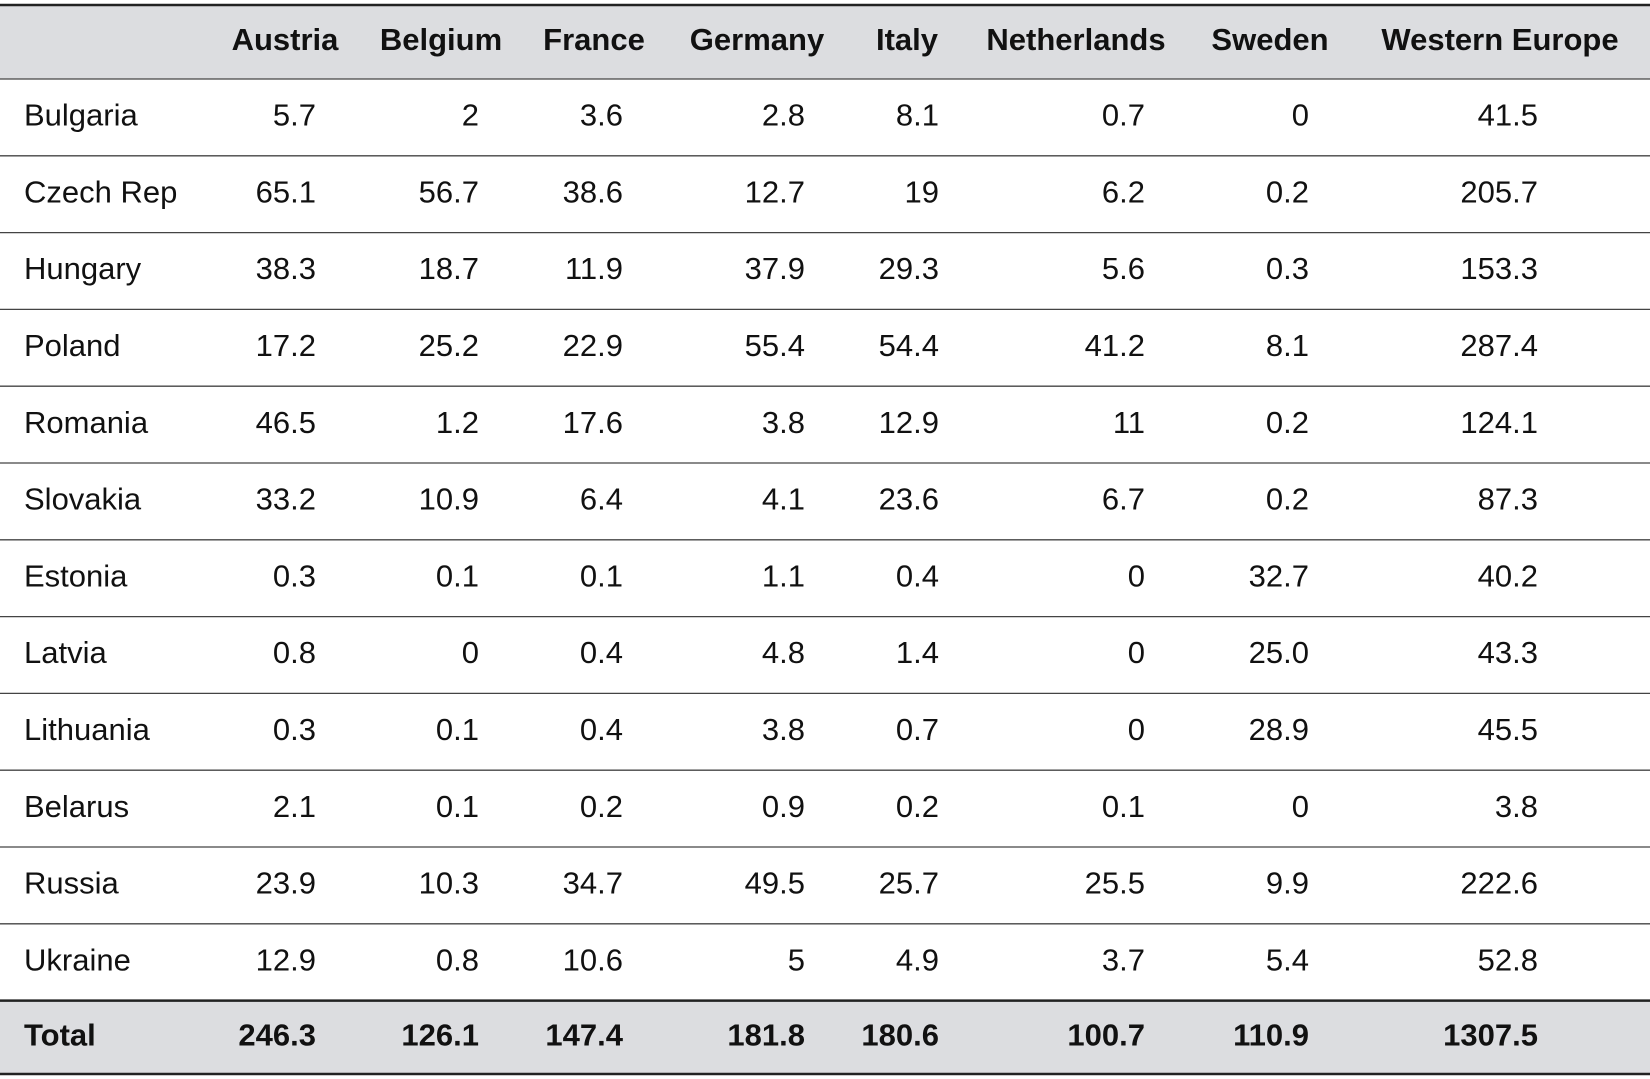  Describe the element at coordinates (449, 268) in the screenshot. I see `cell: 18.7` at that location.